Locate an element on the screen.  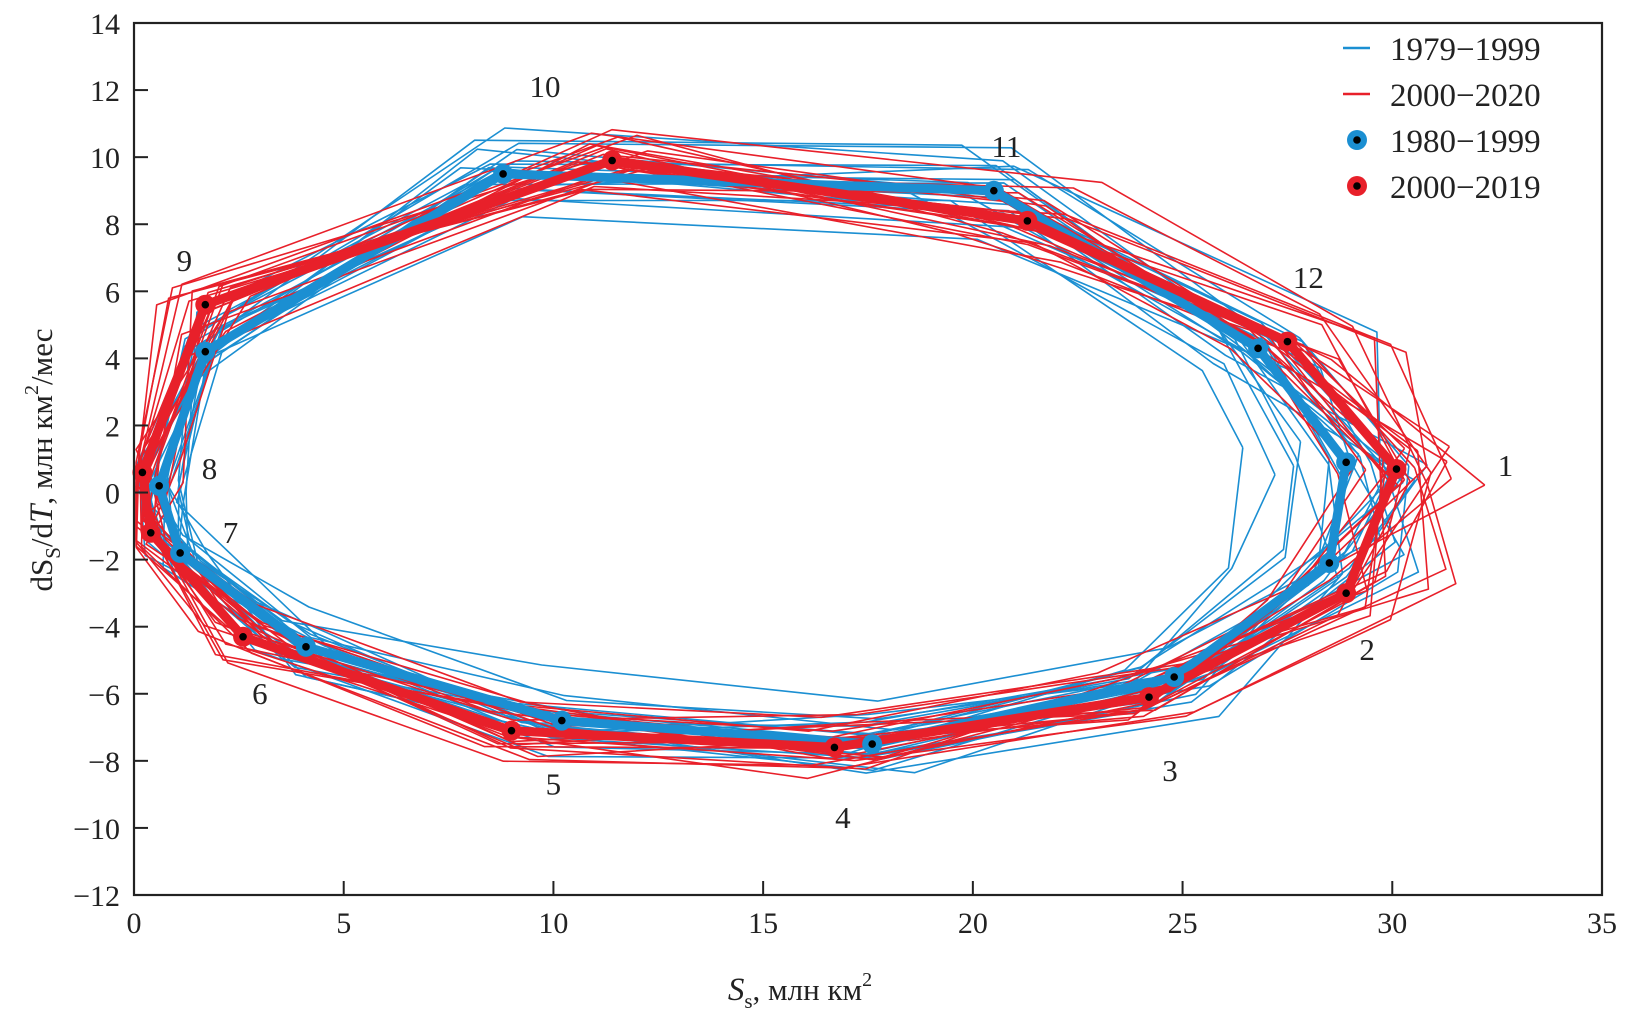
month-label-6: 6 is located at coordinates (260, 693).